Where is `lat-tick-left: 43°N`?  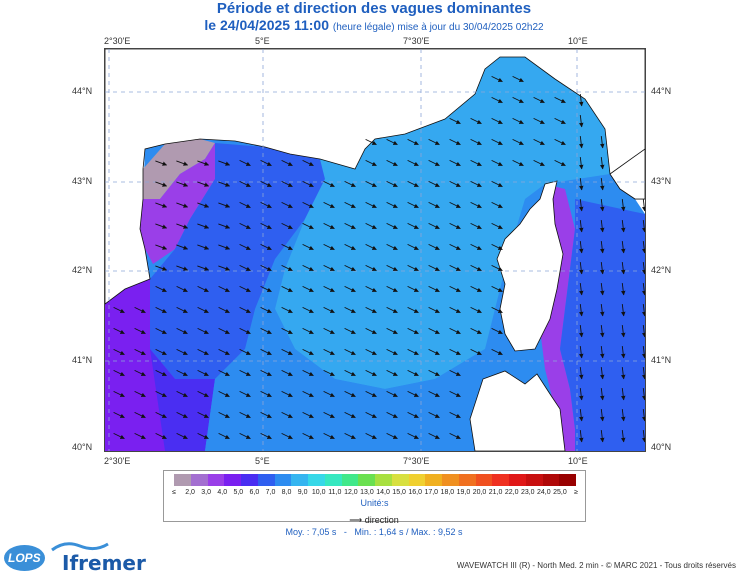
lat-tick-left: 43°N is located at coordinates (82, 181).